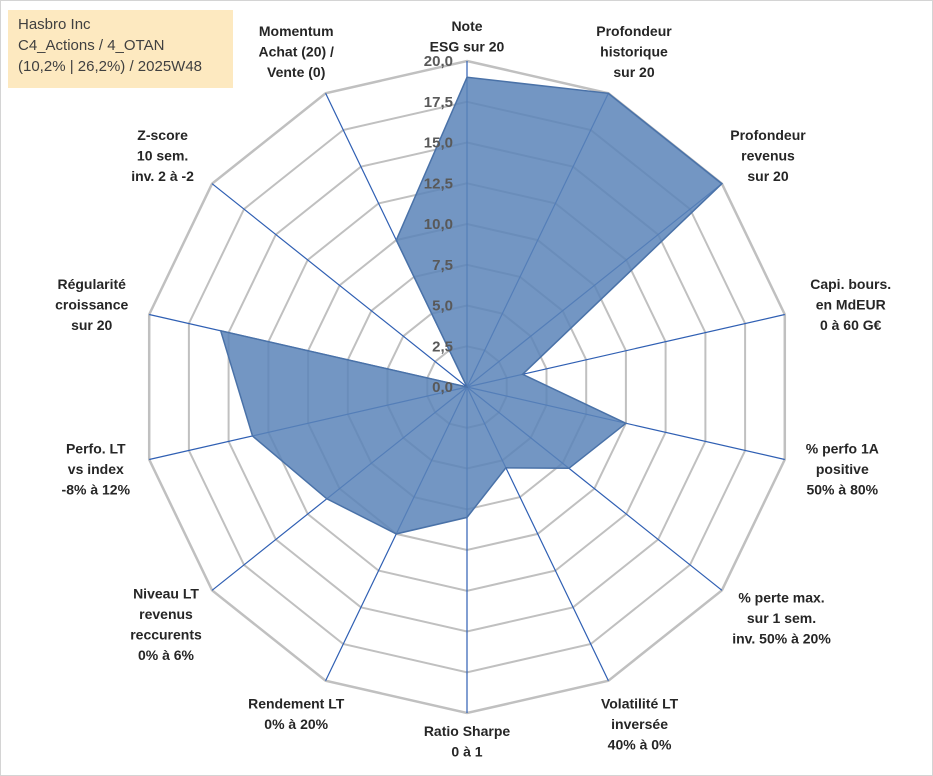 This screenshot has width=933, height=776. Describe the element at coordinates (438, 143) in the screenshot. I see `tick-label: 15,0` at that location.